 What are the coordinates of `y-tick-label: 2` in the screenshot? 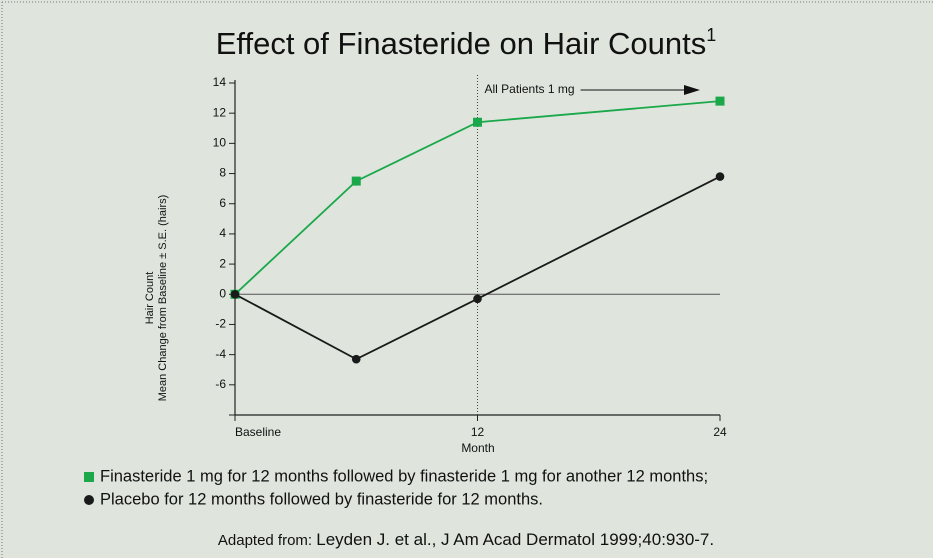 It's located at (222, 263).